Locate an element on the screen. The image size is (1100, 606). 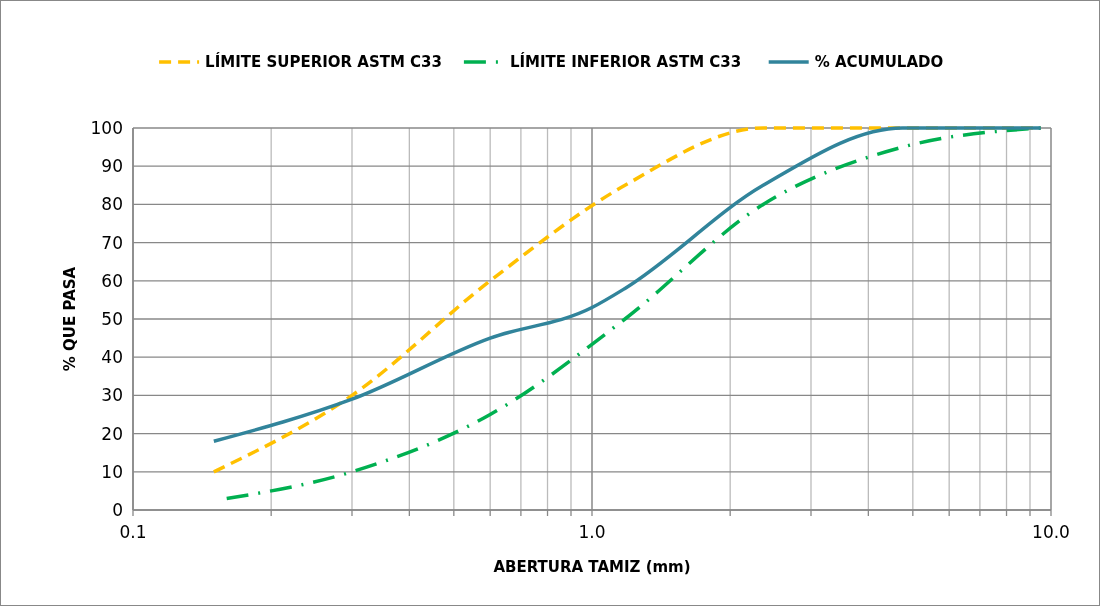
y-axis-title: % QUE PASA is located at coordinates (70, 319).